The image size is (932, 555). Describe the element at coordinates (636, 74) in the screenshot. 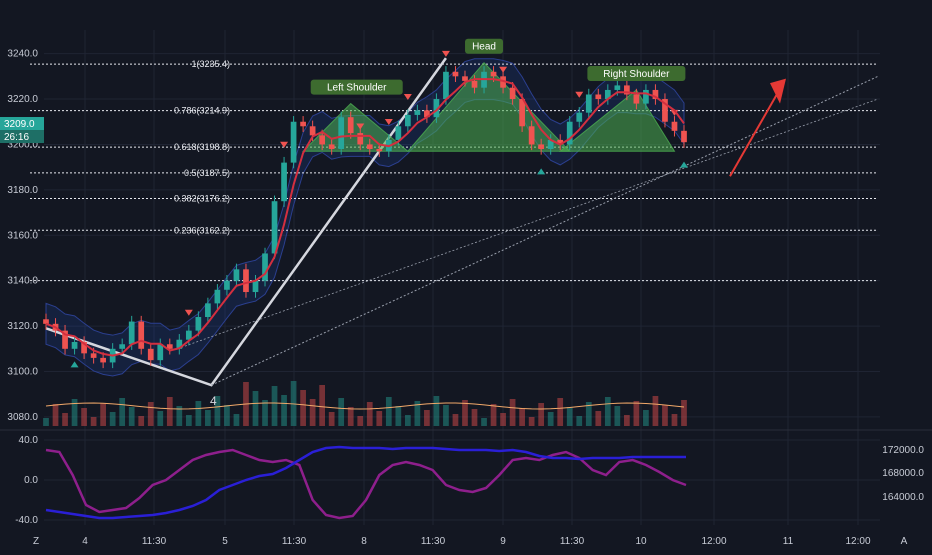

I see `pattern-label-2: Right Shoulder` at that location.